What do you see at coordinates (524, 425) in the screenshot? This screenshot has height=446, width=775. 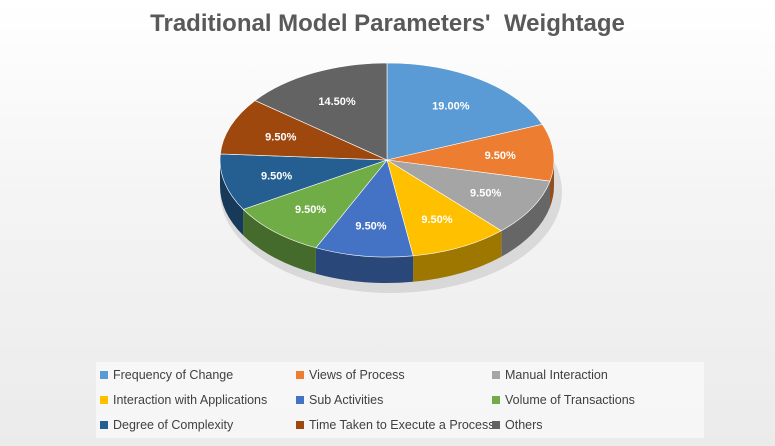 I see `legend-label: Others` at bounding box center [524, 425].